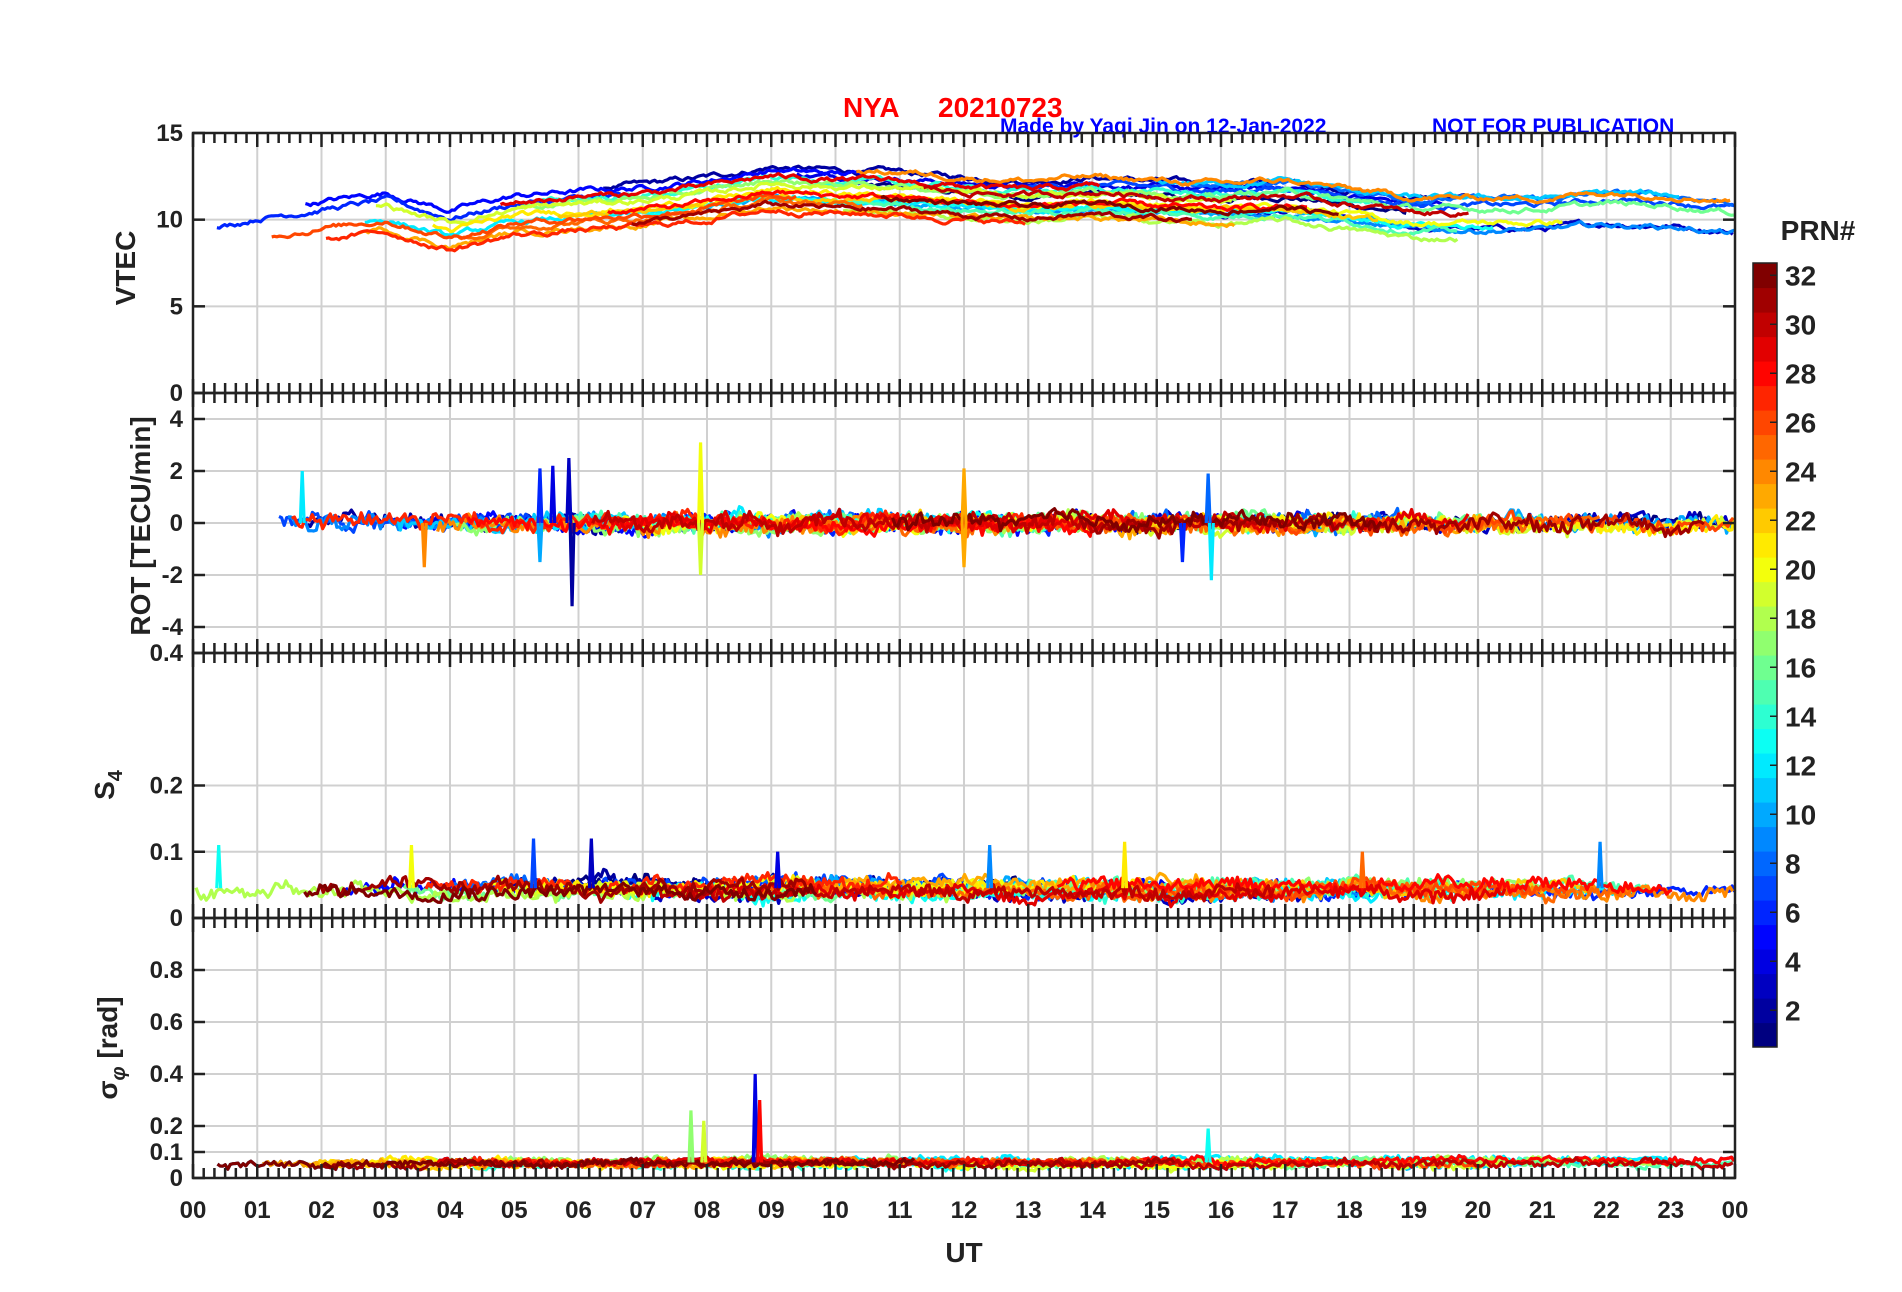  Describe the element at coordinates (835, 1210) in the screenshot. I see `x-tick-label: 10` at that location.